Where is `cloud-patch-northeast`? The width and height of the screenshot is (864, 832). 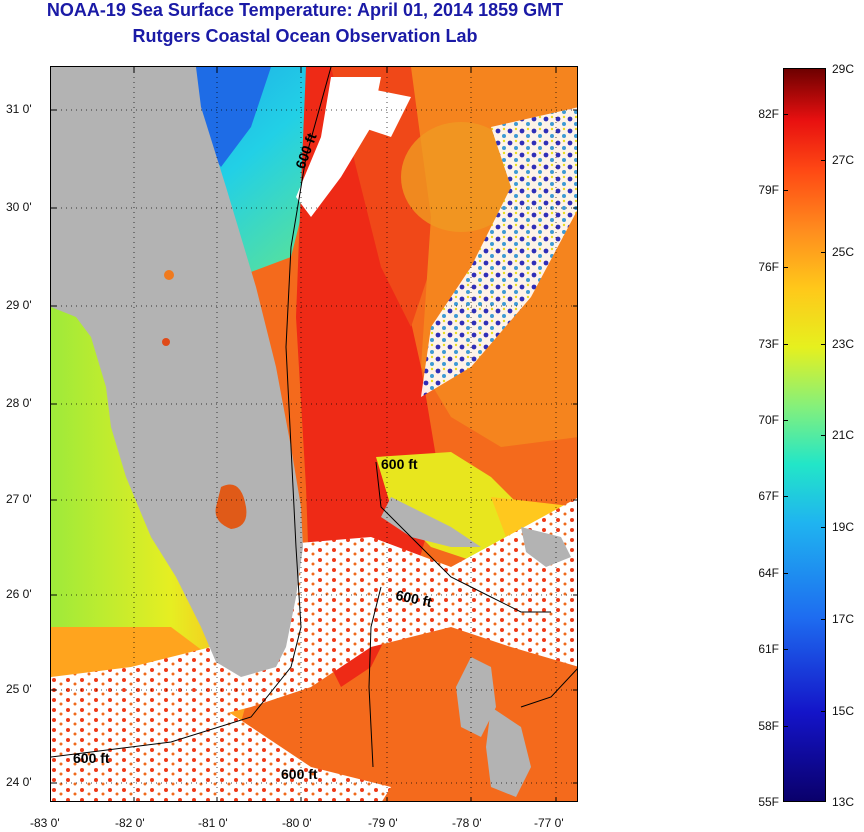 cloud-patch-northeast is located at coordinates (499, 252).